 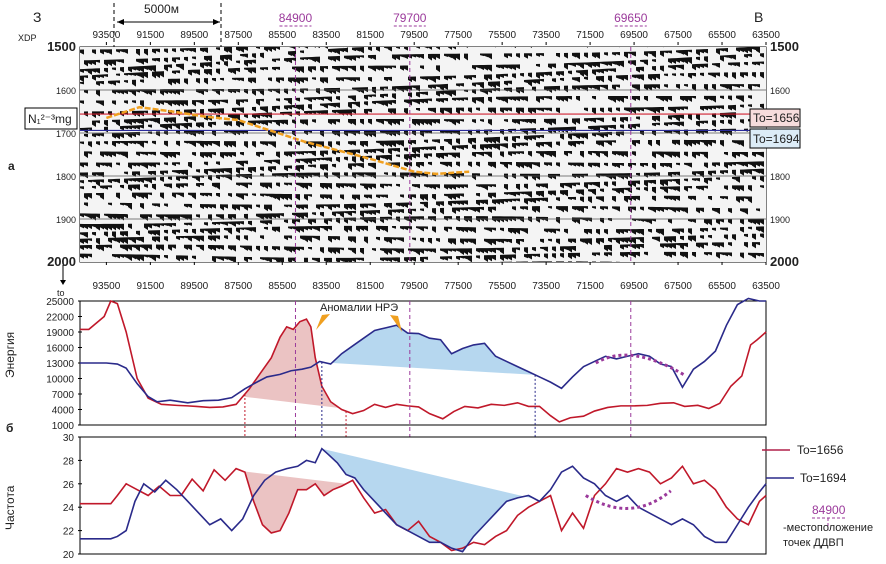 I want to click on freq-series-to1656, so click(x=423, y=508).